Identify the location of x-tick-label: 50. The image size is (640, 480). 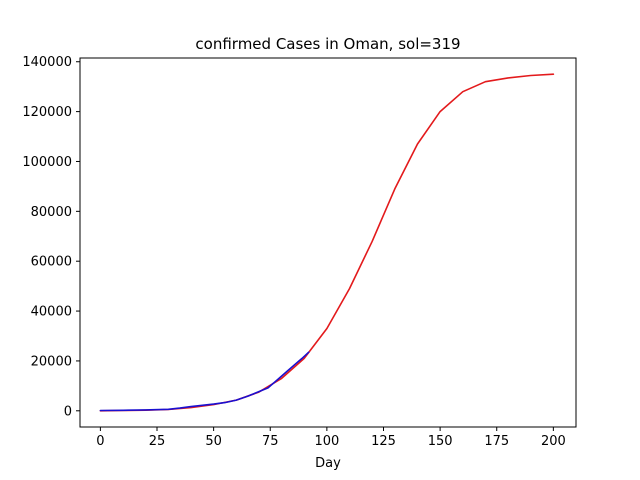
(213, 441).